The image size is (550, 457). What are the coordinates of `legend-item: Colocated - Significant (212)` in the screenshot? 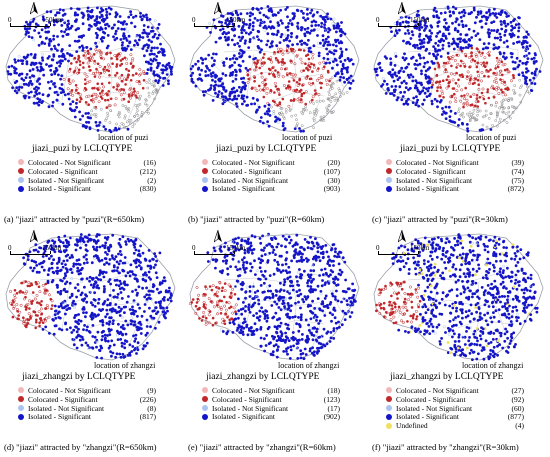 It's located at (87, 171).